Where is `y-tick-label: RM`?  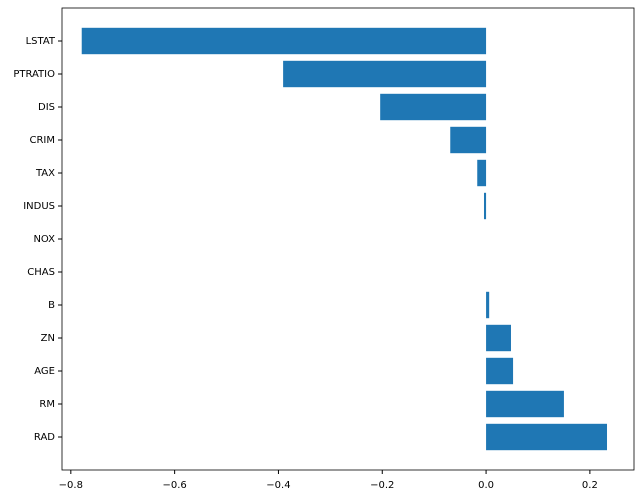 y-tick-label: RM is located at coordinates (47, 404).